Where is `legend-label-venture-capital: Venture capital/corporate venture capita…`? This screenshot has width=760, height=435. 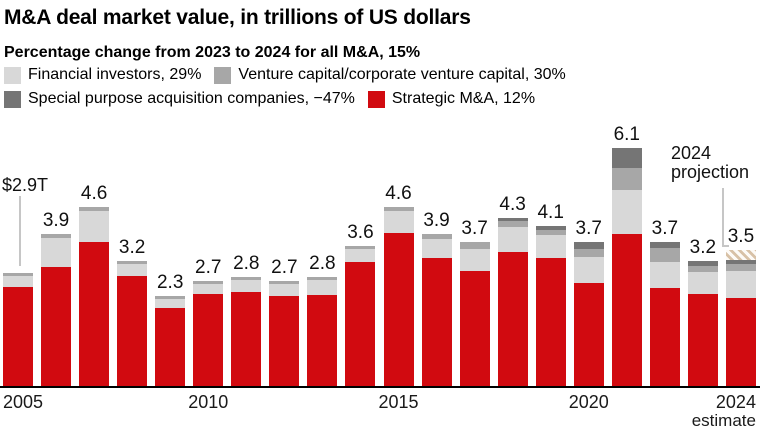 legend-label-venture-capital: Venture capital/corporate venture capita… is located at coordinates (402, 74).